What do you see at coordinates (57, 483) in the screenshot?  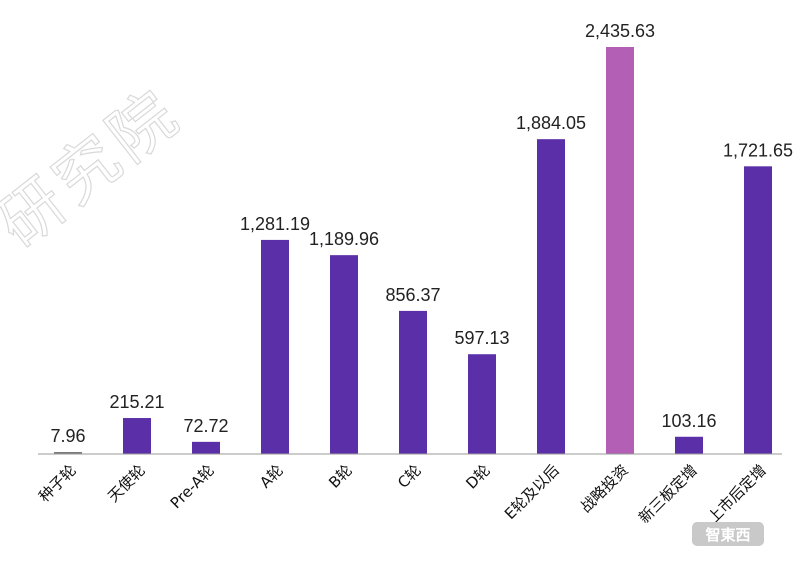 I see `category-tick-label: 种子轮` at bounding box center [57, 483].